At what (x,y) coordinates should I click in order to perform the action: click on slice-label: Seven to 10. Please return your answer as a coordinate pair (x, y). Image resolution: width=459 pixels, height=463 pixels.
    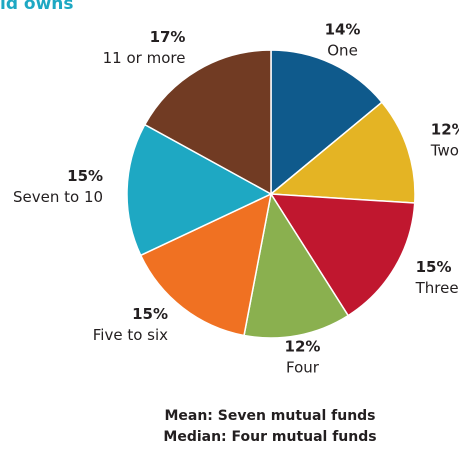
    Looking at the image, I should click on (58, 197).